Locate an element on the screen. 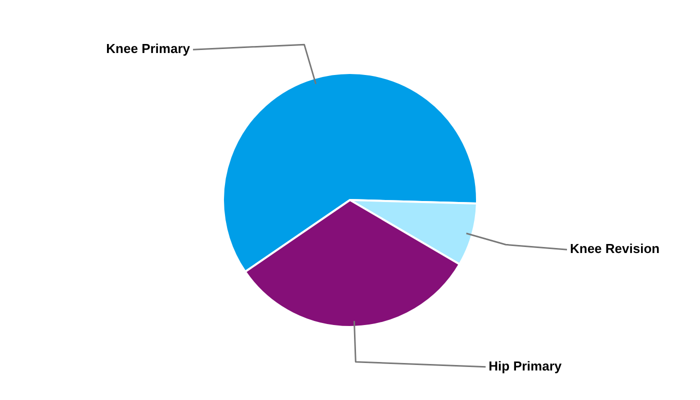 The height and width of the screenshot is (400, 700). slice-label: Knee Revision is located at coordinates (615, 248).